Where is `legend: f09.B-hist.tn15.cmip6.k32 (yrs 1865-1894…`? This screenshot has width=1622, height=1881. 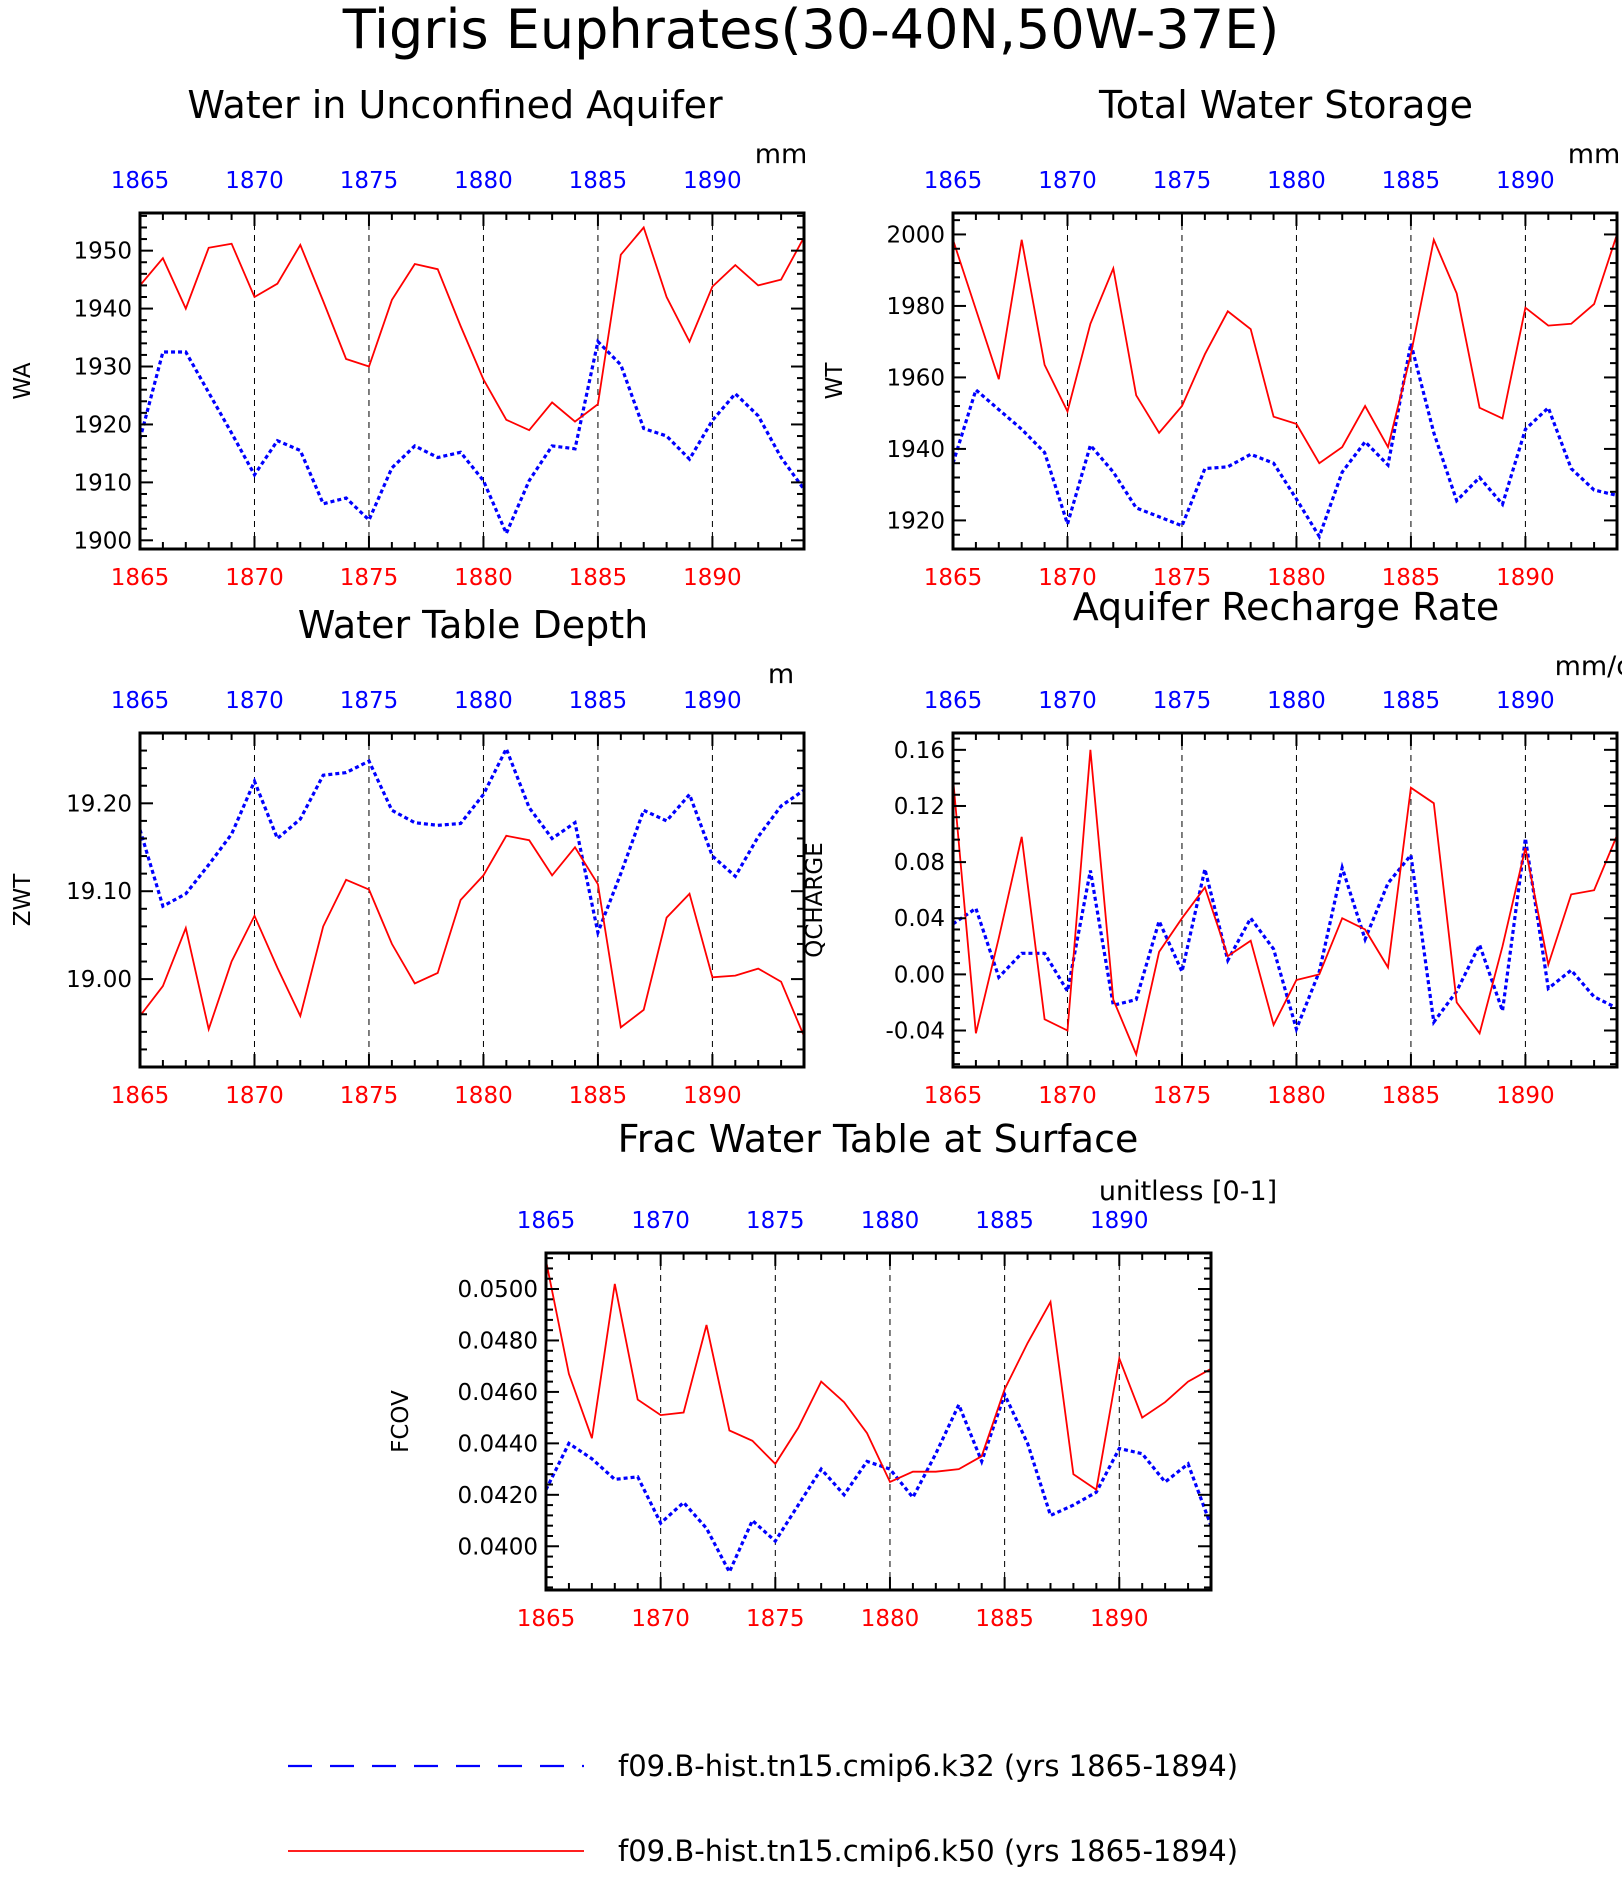
legend: f09.B-hist.tn15.cmip6.k32 (yrs 1865-1894… is located at coordinates (763, 1808).